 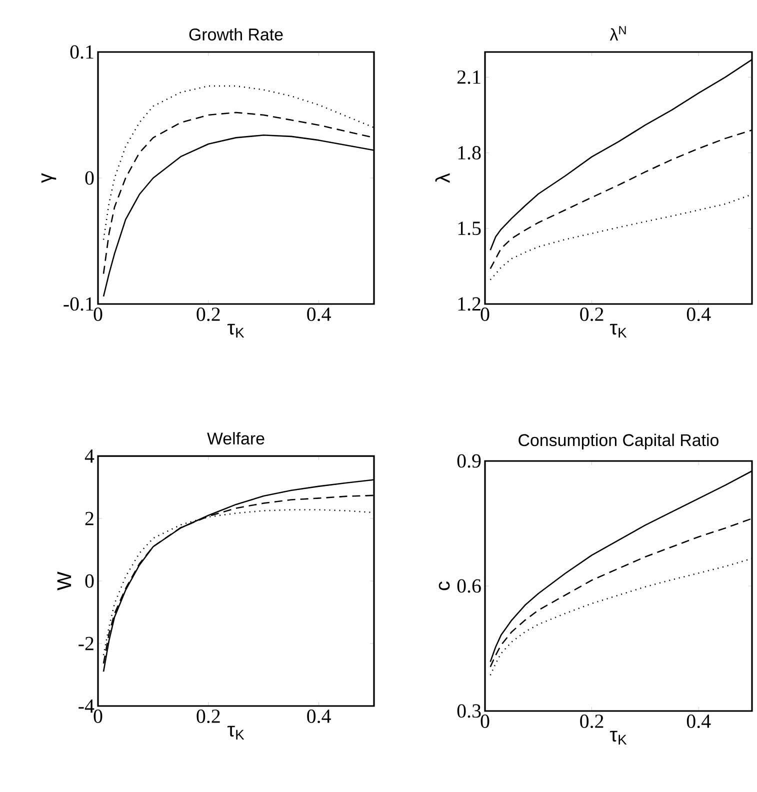 I want to click on y-axis-title: λ, so click(x=442, y=178).